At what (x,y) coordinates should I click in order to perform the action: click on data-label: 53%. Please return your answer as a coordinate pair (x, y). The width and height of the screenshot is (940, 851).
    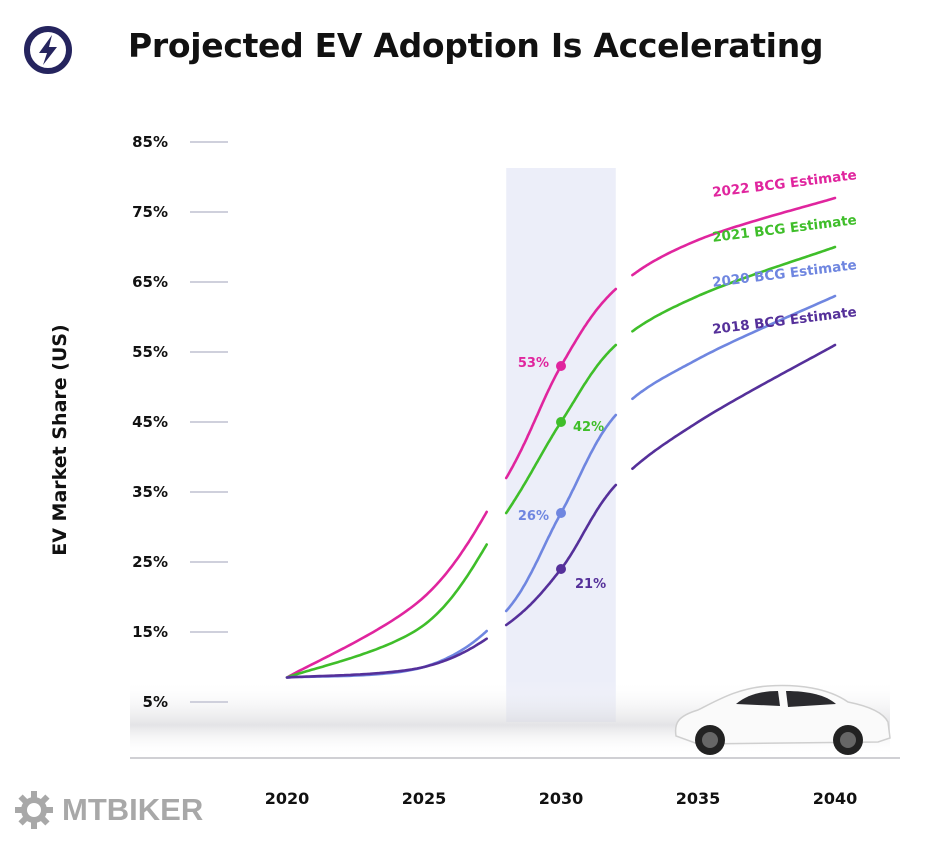
    Looking at the image, I should click on (533, 363).